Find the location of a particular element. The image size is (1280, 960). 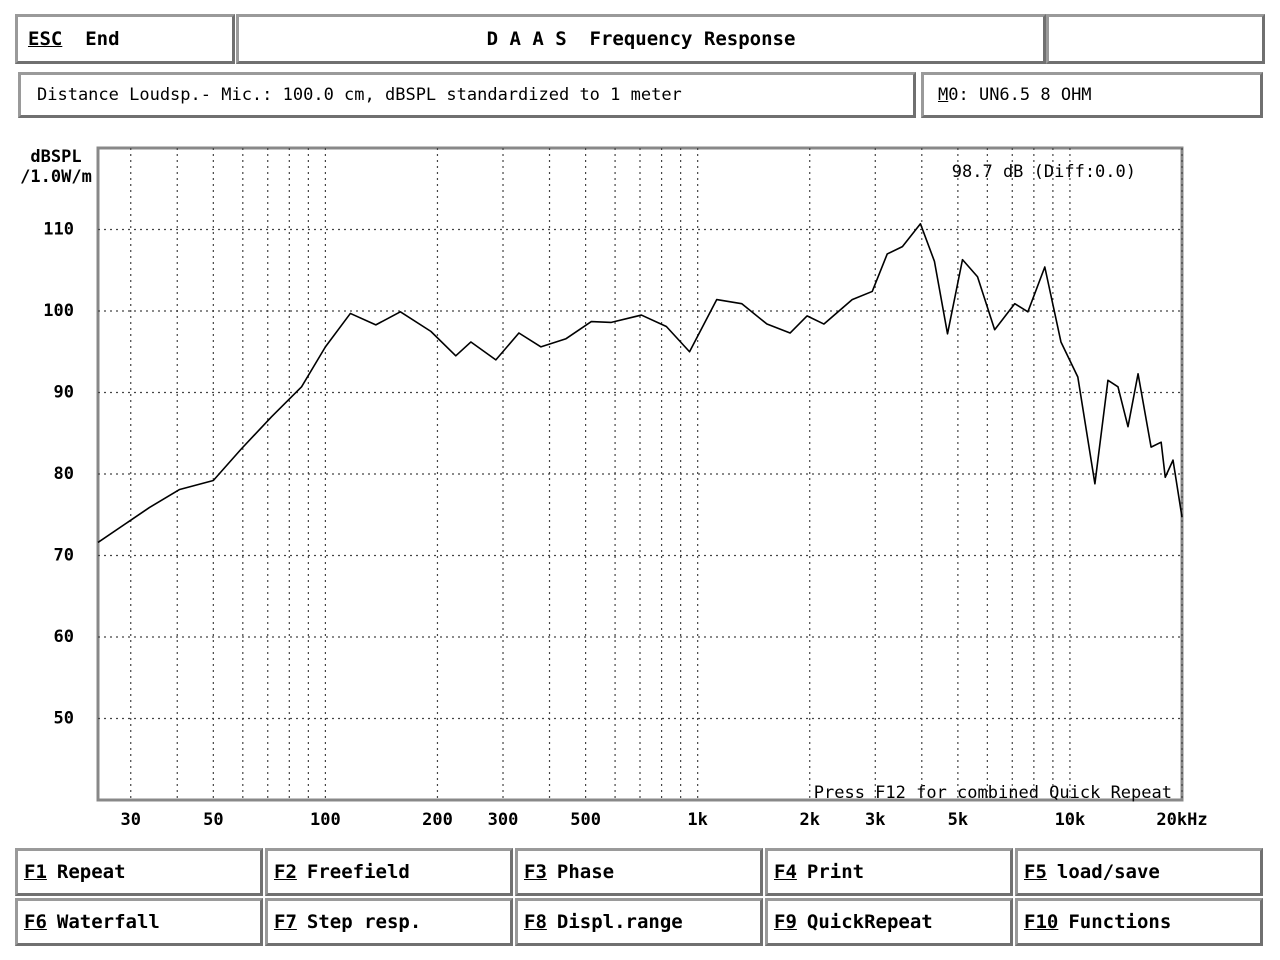

function-key: F6 Waterfall is located at coordinates (139, 922).